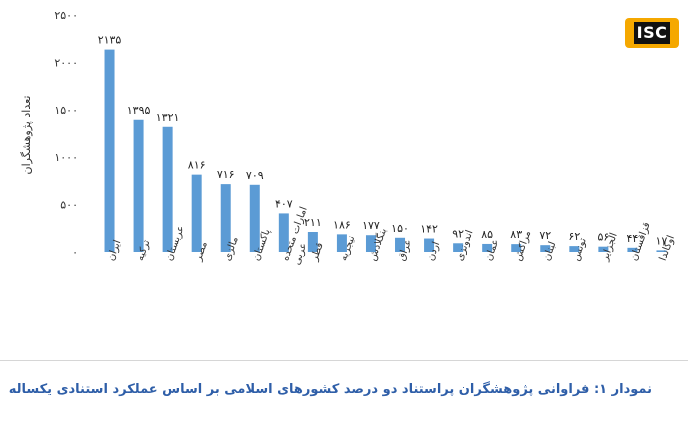 Image resolution: width=688 pixels, height=425 pixels. I want to click on category-label-line: لبنان, so click(550, 251).